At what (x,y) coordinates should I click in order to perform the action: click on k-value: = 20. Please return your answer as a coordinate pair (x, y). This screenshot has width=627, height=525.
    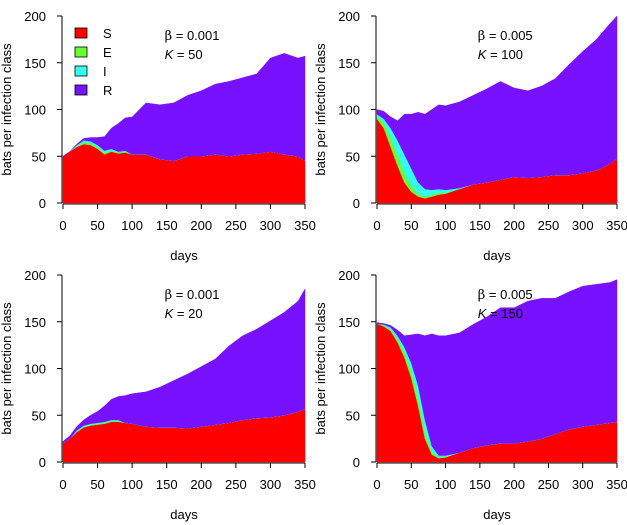
    Looking at the image, I should click on (187, 313).